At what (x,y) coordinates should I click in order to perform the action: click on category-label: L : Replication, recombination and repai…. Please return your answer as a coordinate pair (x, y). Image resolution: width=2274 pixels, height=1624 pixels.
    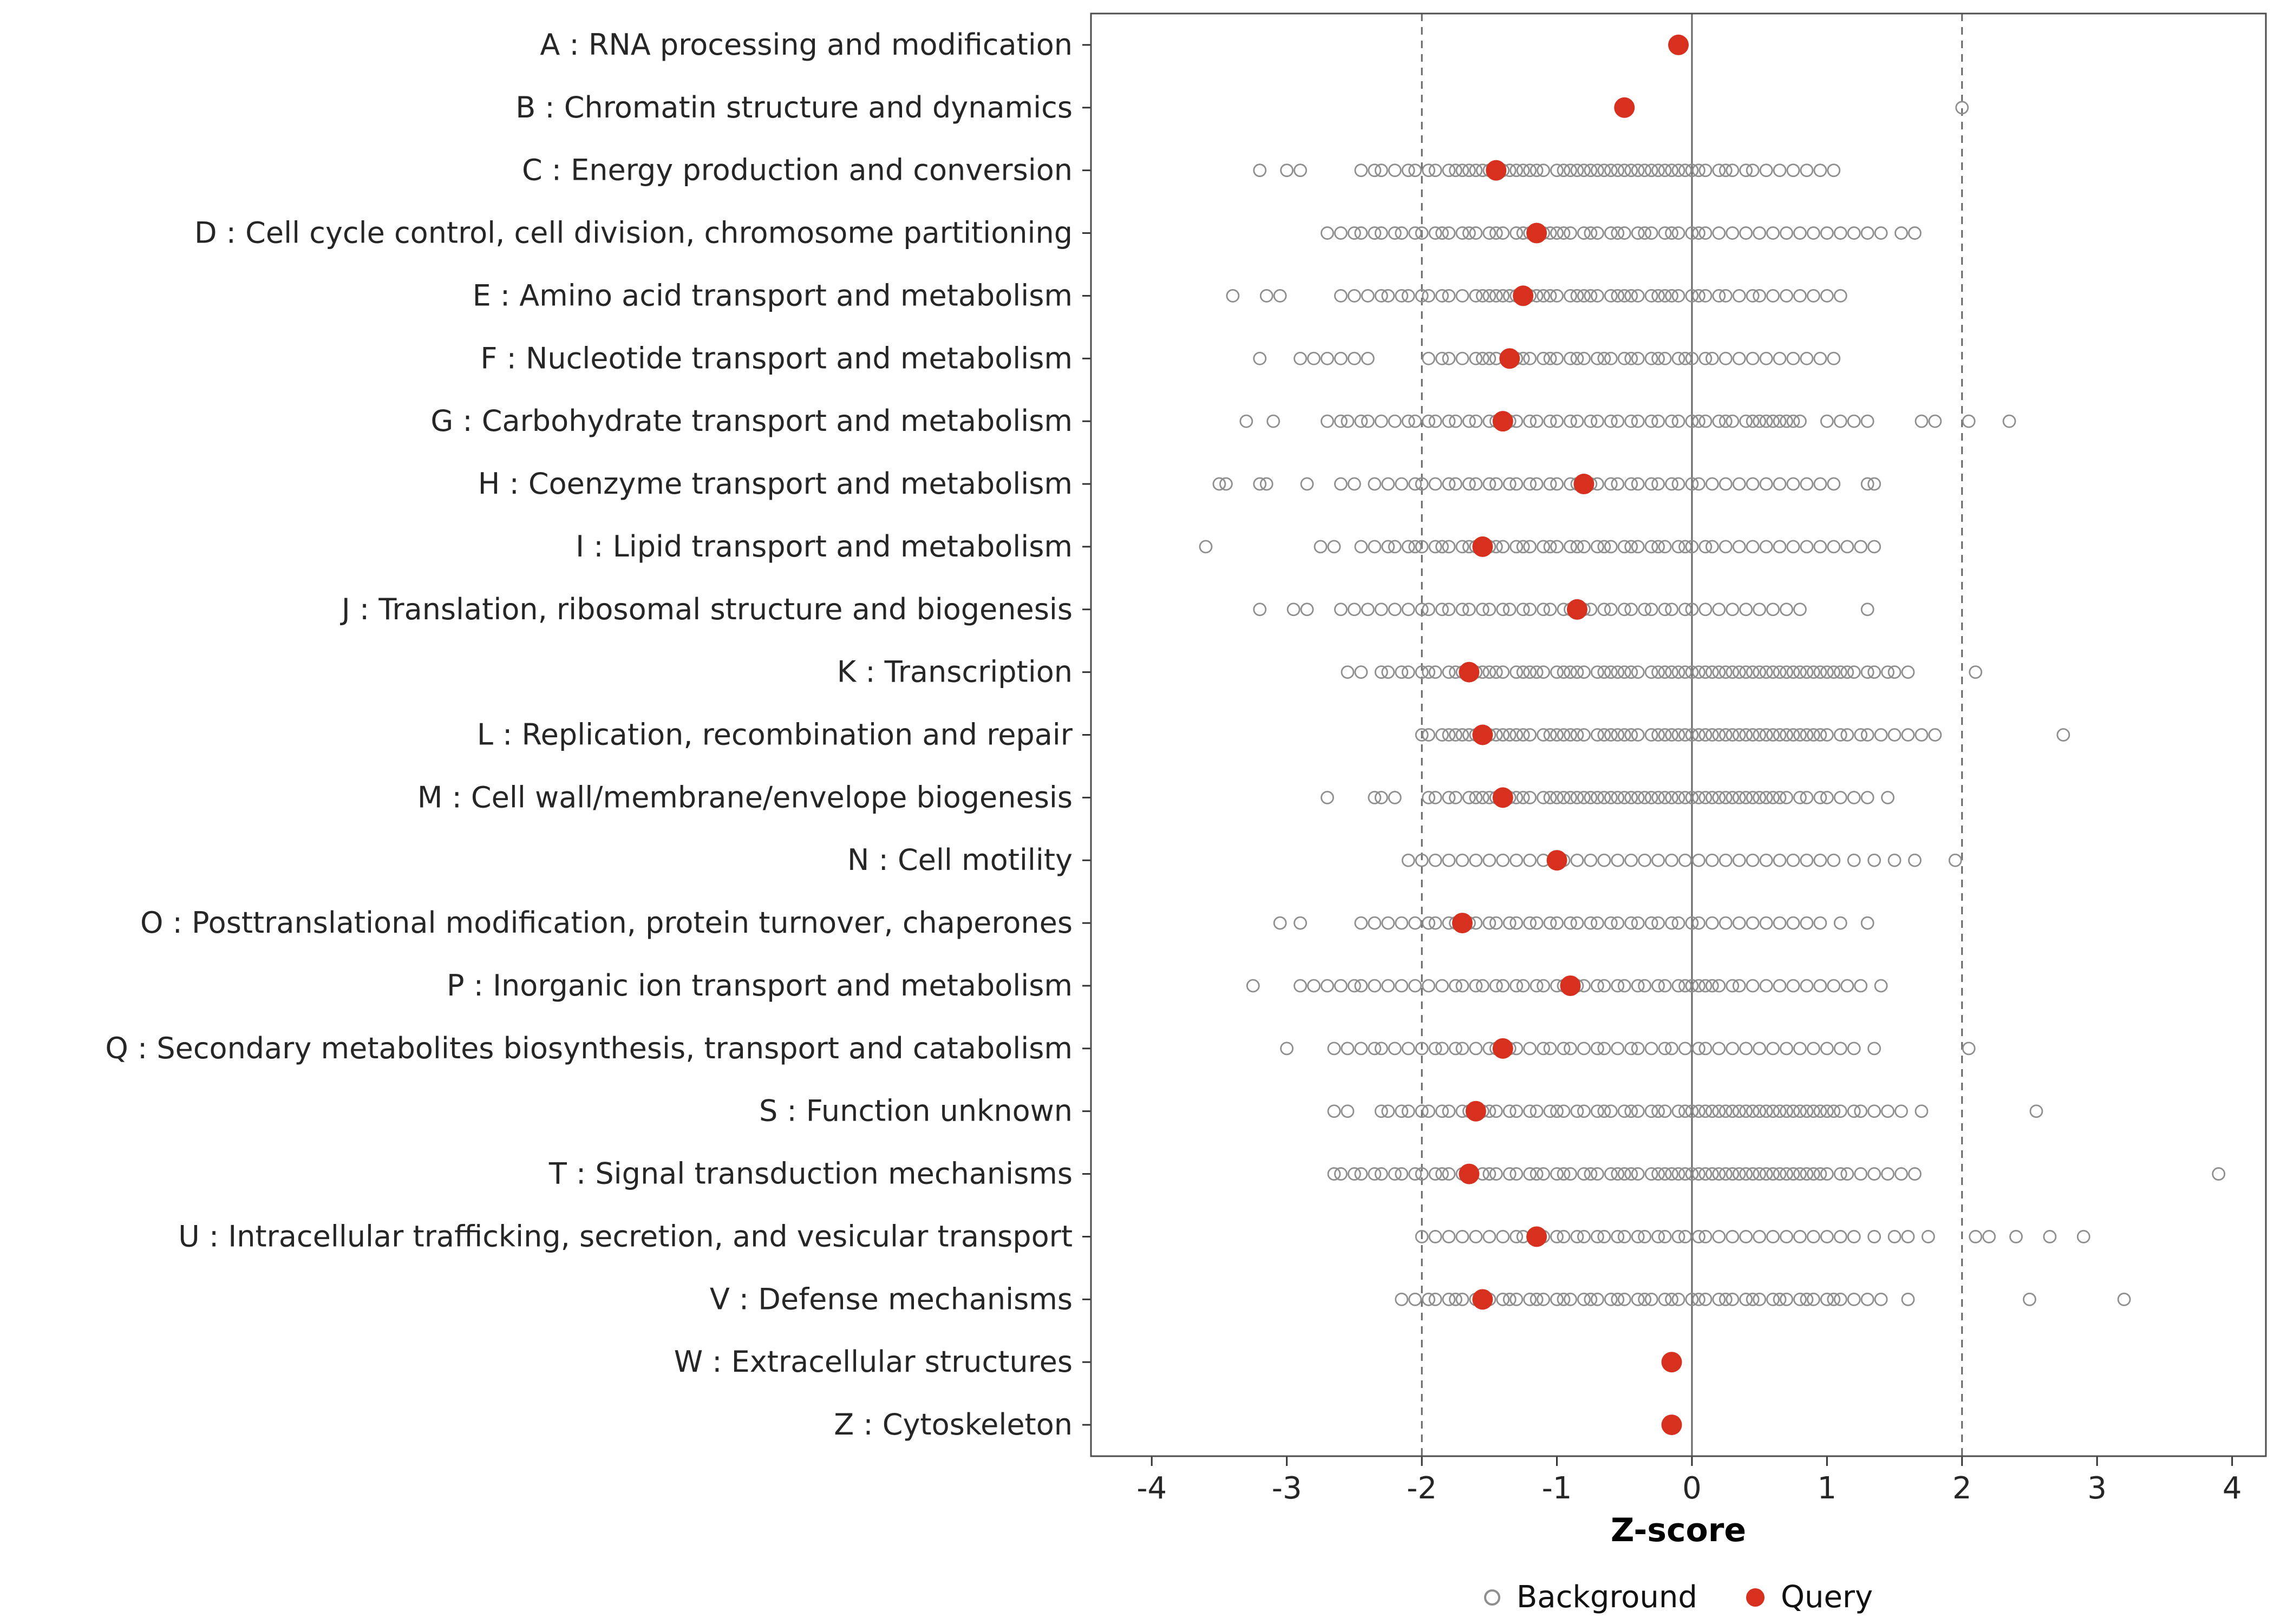
    Looking at the image, I should click on (775, 735).